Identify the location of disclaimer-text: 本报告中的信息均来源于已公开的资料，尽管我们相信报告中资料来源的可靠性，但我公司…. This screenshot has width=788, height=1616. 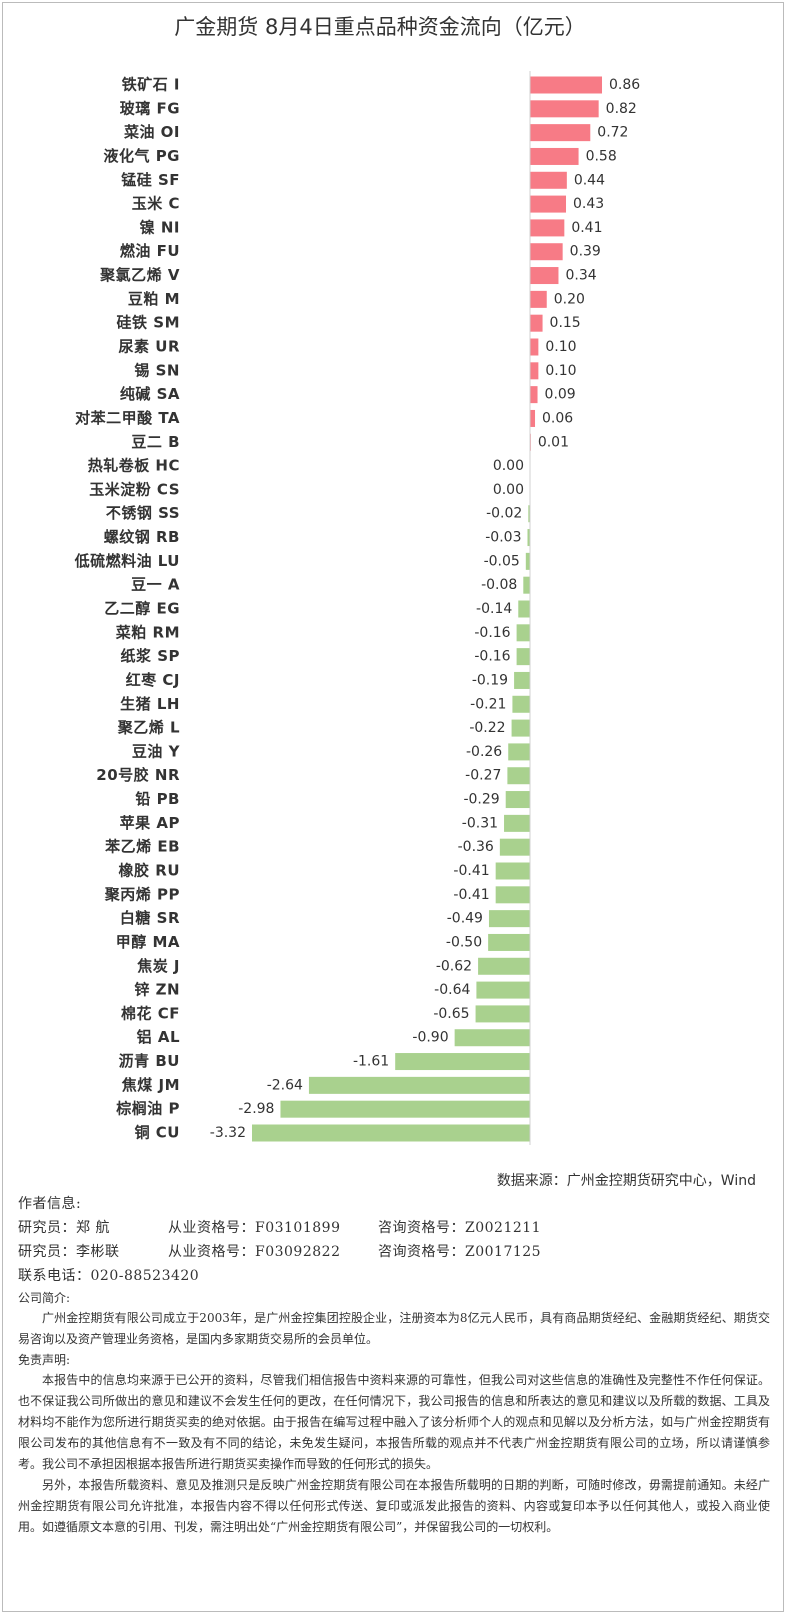
(394, 1422).